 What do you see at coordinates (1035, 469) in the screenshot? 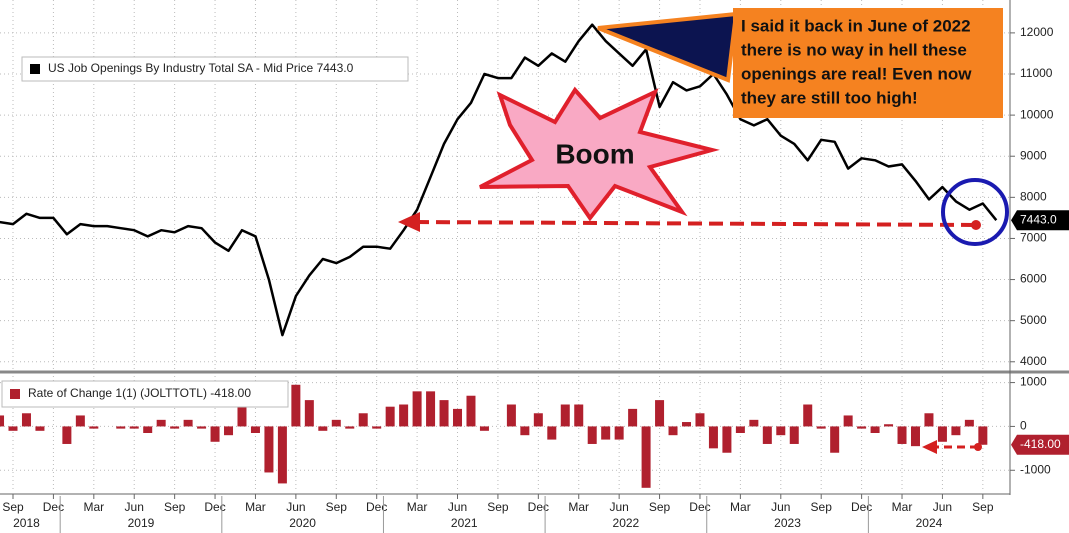
I see `y-tick-label: -1000` at bounding box center [1035, 469].